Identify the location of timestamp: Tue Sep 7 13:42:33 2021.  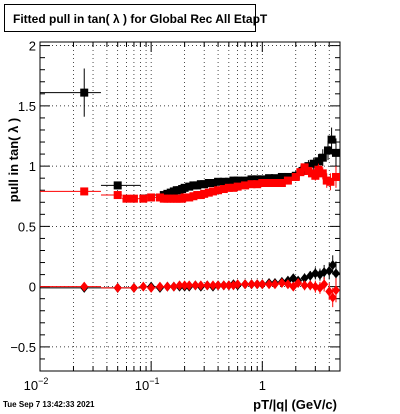
(49, 404).